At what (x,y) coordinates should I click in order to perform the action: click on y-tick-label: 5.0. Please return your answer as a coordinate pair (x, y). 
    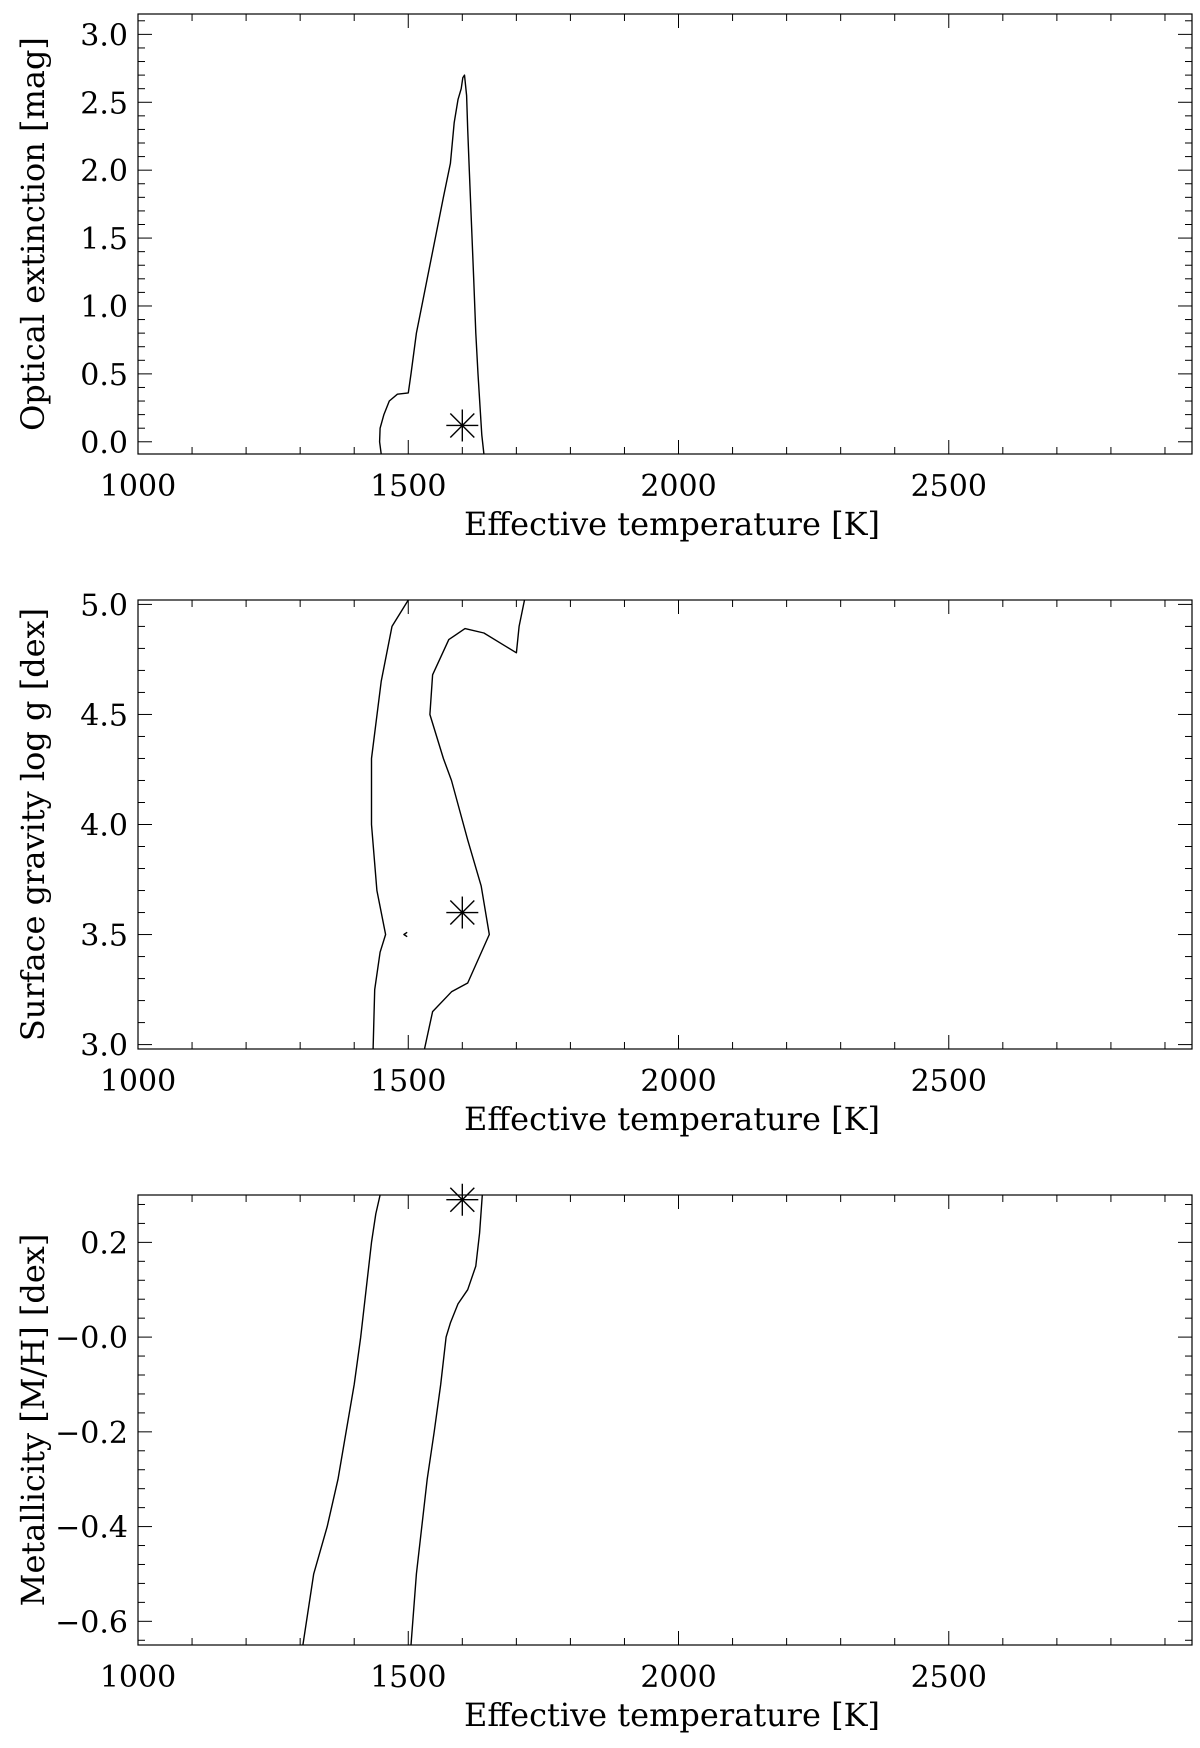
    Looking at the image, I should click on (104, 605).